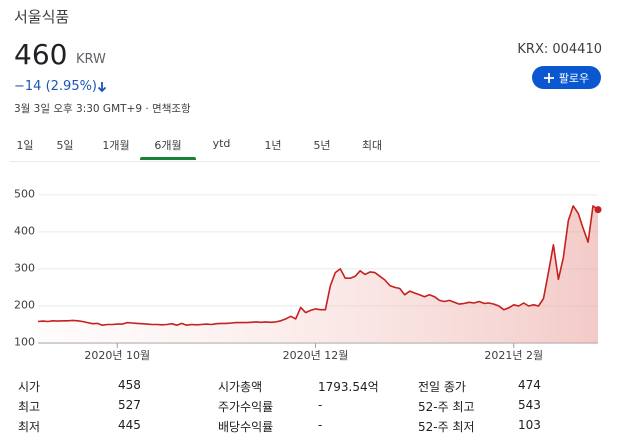 Image resolution: width=644 pixels, height=444 pixels. Describe the element at coordinates (246, 427) in the screenshot. I see `stat-label: 배당수익률` at that location.